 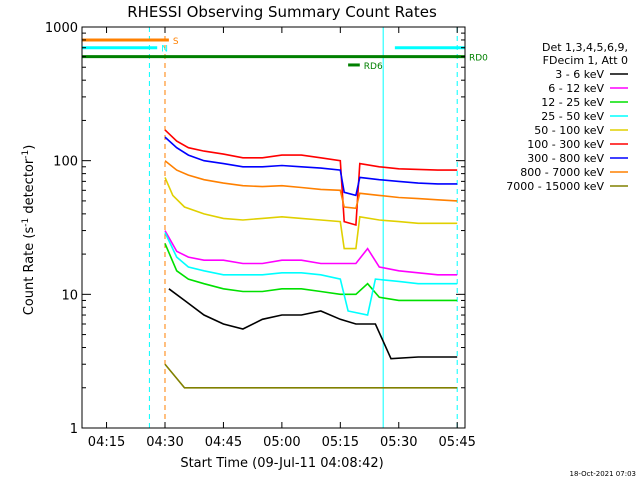 I want to click on x-tick-label: 04:15, so click(x=106, y=442).